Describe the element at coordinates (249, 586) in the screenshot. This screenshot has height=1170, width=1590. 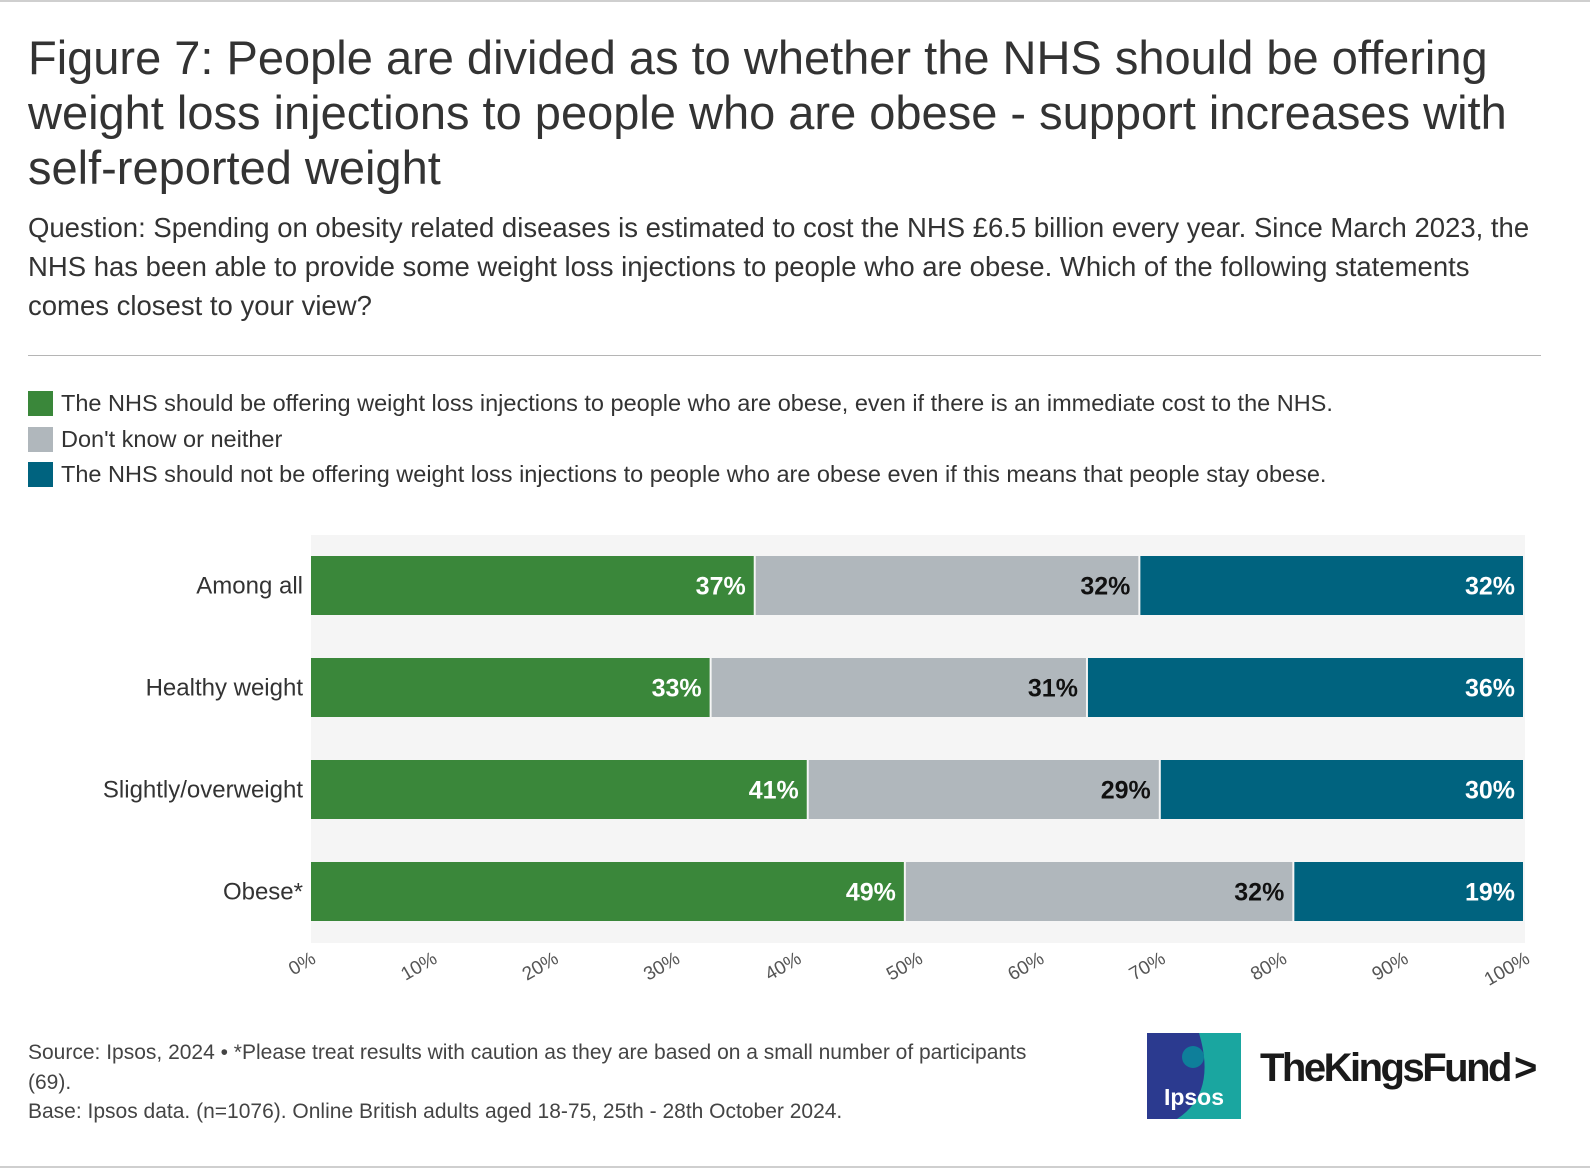
I see `category-label-among-all: Among all` at that location.